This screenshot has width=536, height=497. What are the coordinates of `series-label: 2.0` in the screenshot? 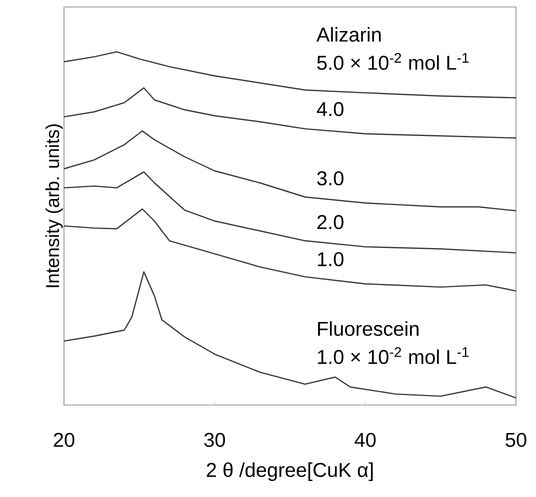 It's located at (330, 222).